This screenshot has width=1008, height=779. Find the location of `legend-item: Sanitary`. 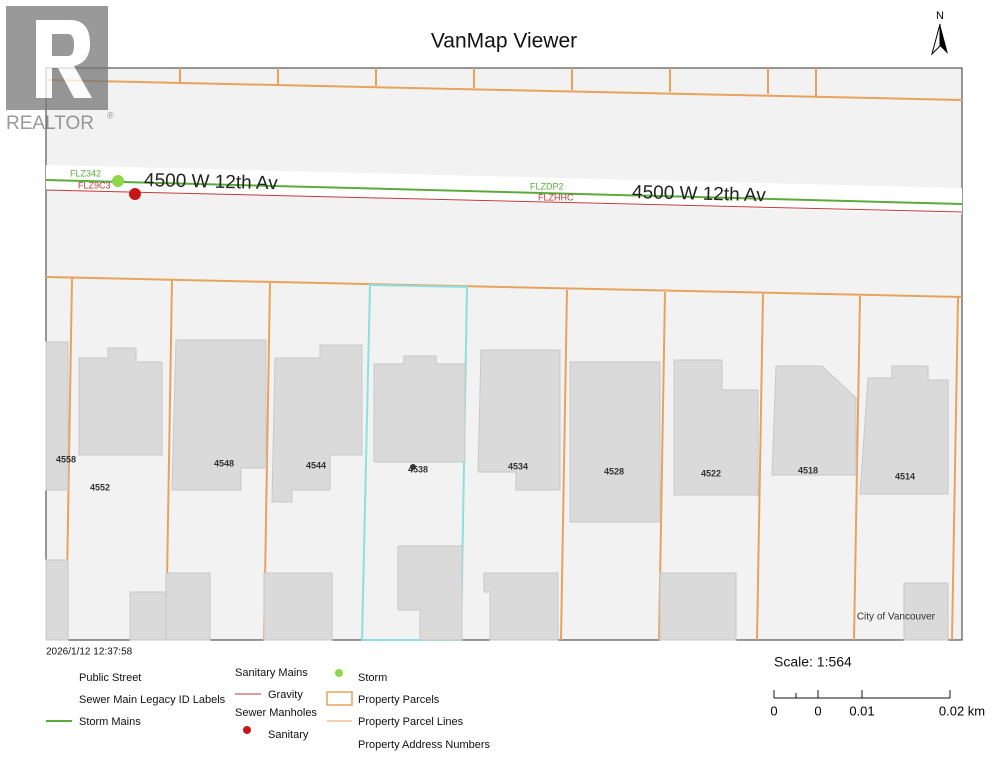

legend-item: Sanitary is located at coordinates (288, 735).